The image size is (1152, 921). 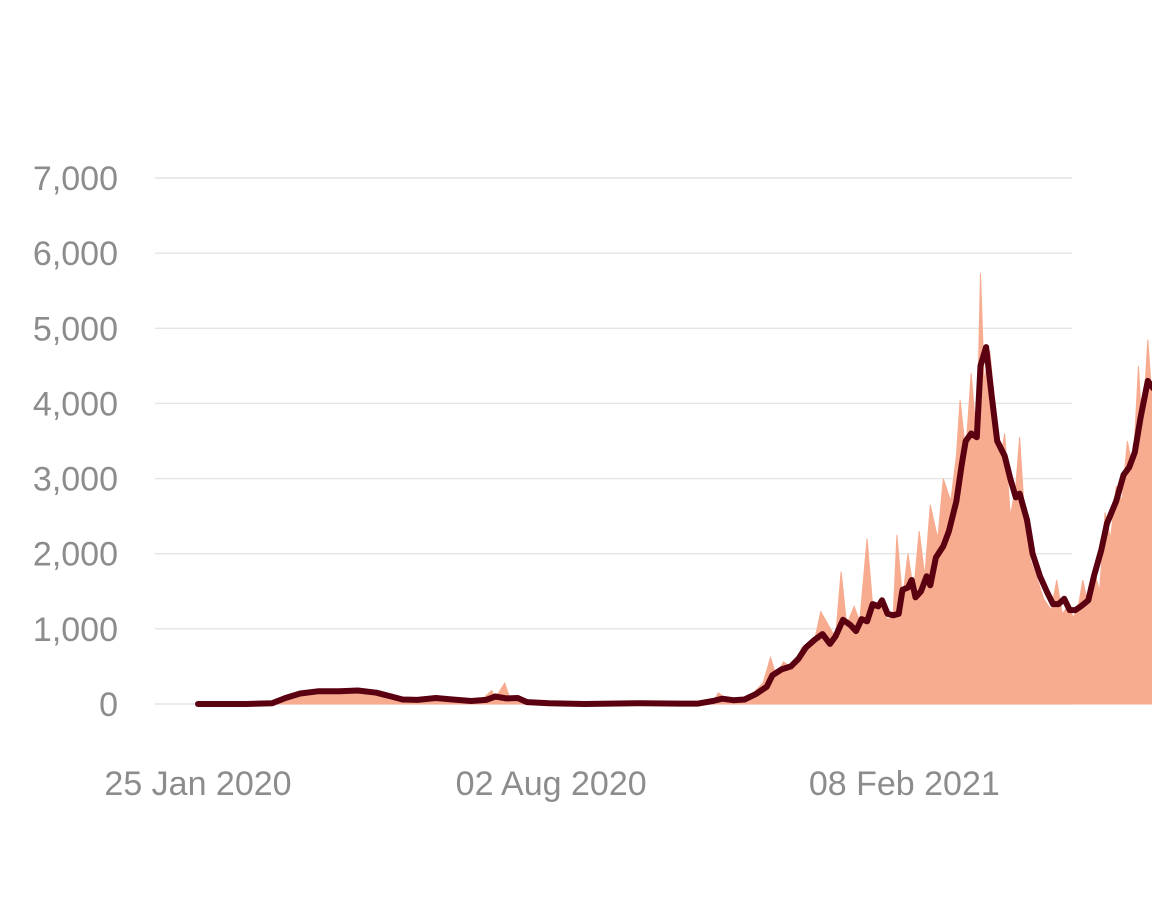 I want to click on y-tick-label: 3,000, so click(x=75, y=480).